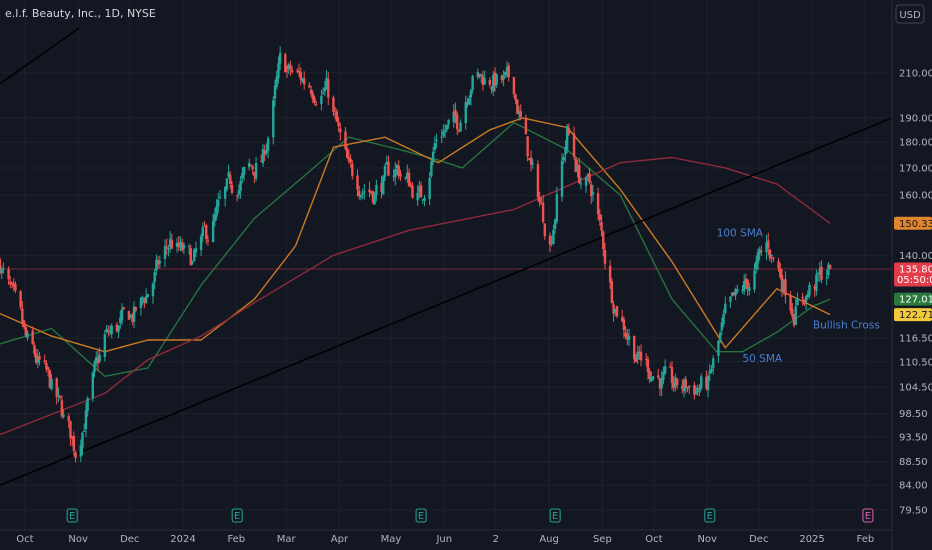 Image resolution: width=932 pixels, height=550 pixels. I want to click on price-tag: 122.71, so click(913, 315).